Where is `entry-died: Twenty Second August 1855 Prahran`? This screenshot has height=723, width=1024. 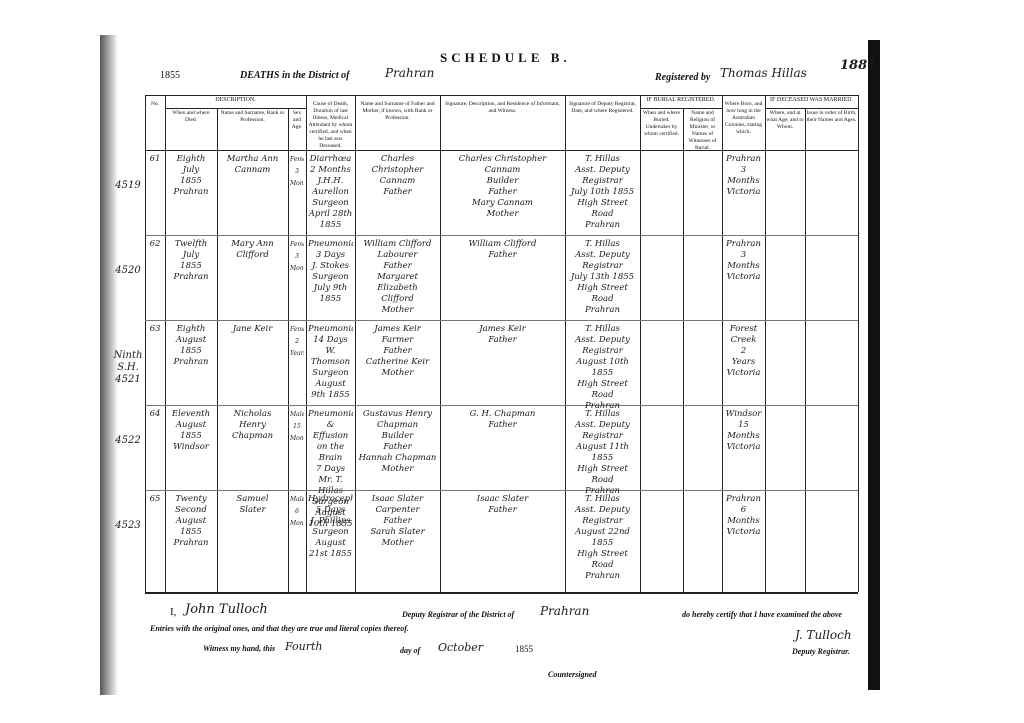 entry-died: Twenty Second August 1855 Prahran is located at coordinates (191, 521).